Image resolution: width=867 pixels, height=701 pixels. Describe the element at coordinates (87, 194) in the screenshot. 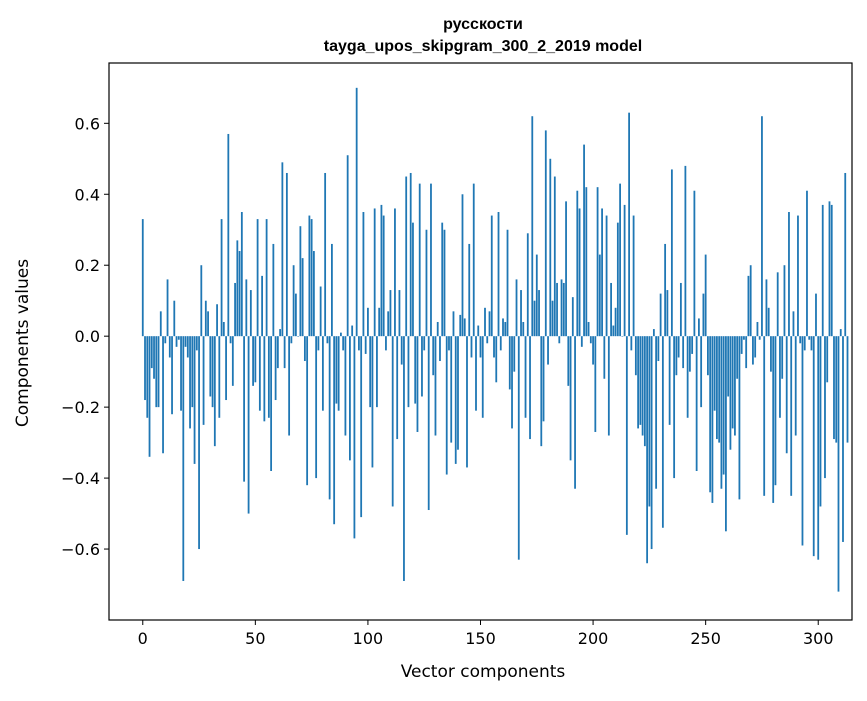

I see `y-tick-label: 0.4` at that location.